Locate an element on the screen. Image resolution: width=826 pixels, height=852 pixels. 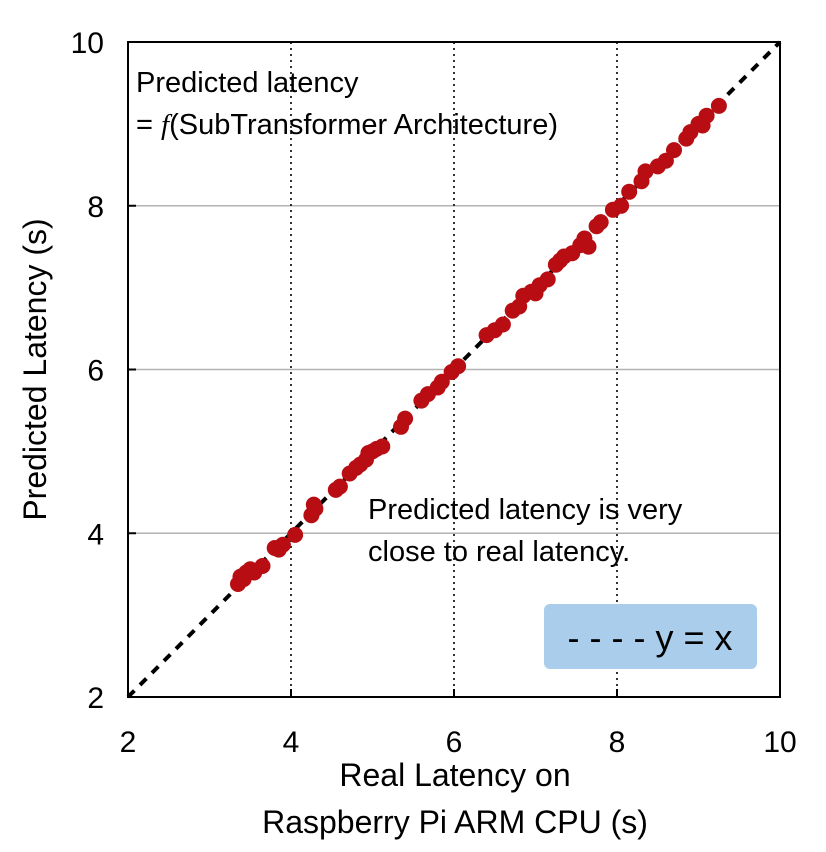
y-tick-label-8: 8 is located at coordinates (95, 207).